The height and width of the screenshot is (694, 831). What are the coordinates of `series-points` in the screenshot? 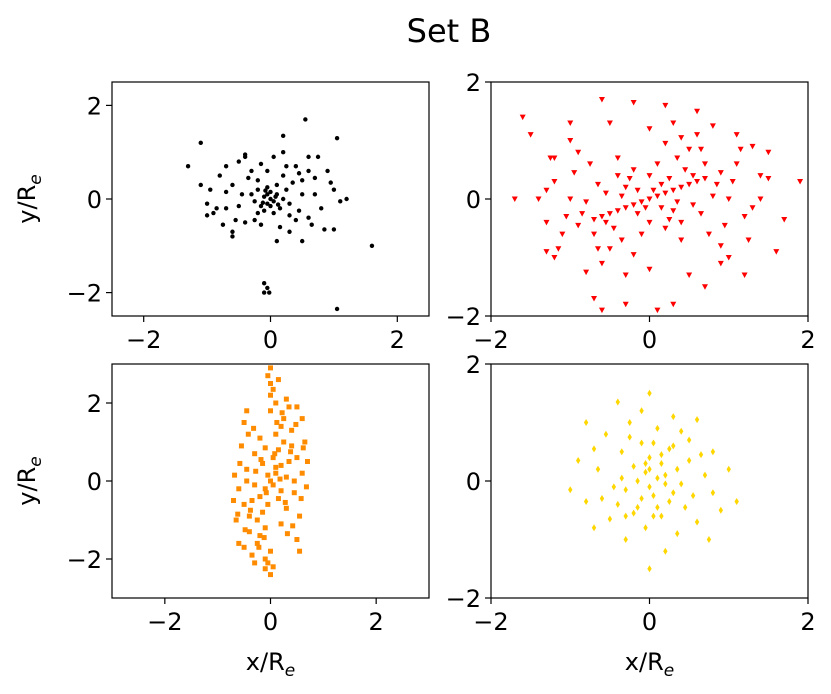 It's located at (657, 205).